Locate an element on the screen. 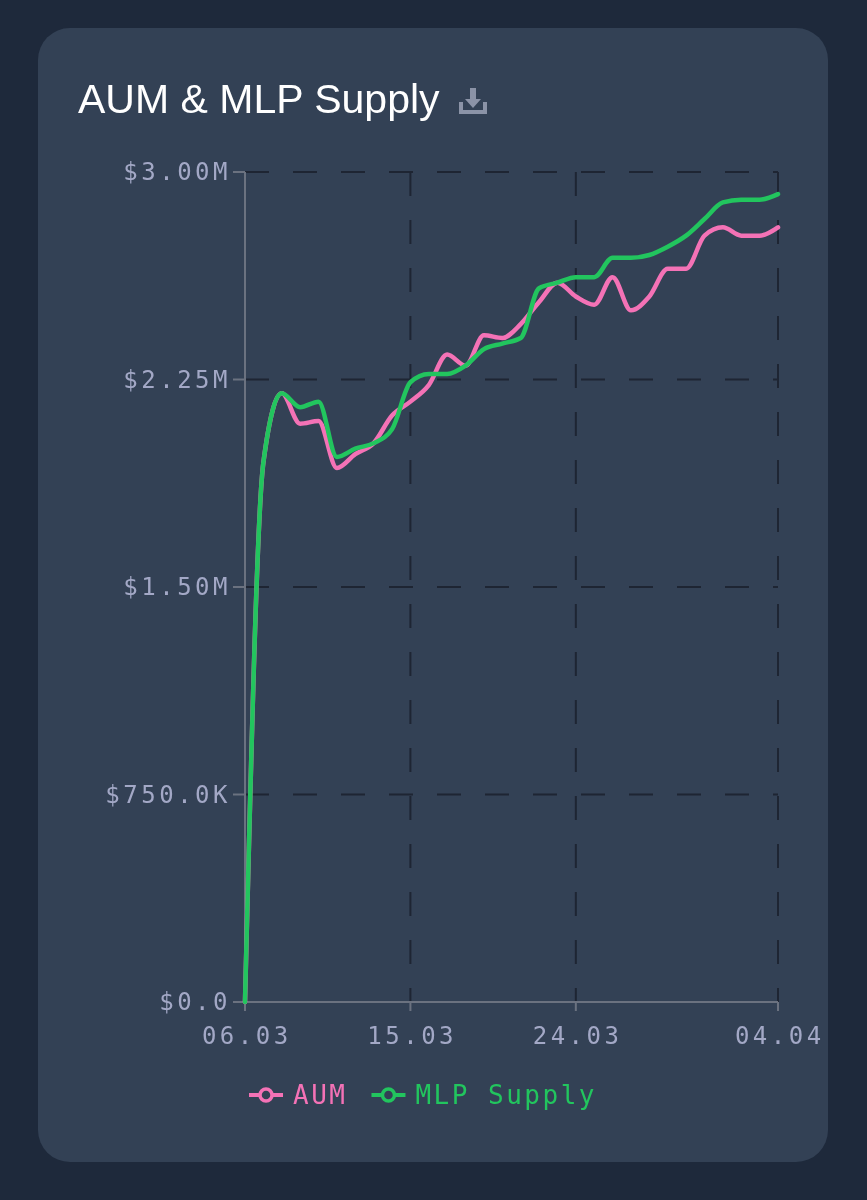 The width and height of the screenshot is (867, 1200). x-tick-label: 15.03 is located at coordinates (412, 1036).